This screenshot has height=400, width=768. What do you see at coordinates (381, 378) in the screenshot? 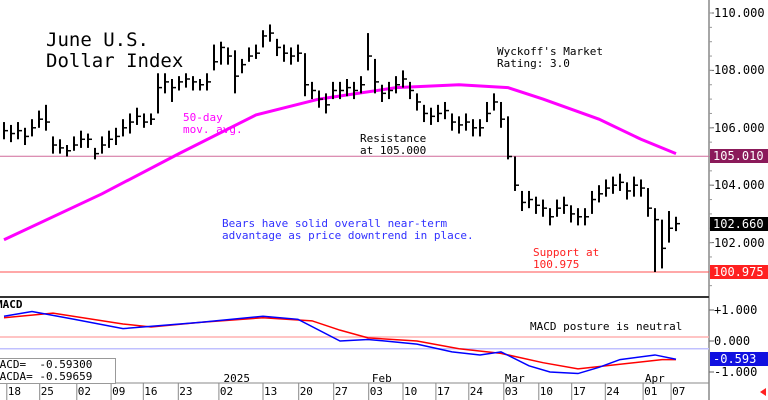
I see `month-label: Feb` at bounding box center [381, 378].